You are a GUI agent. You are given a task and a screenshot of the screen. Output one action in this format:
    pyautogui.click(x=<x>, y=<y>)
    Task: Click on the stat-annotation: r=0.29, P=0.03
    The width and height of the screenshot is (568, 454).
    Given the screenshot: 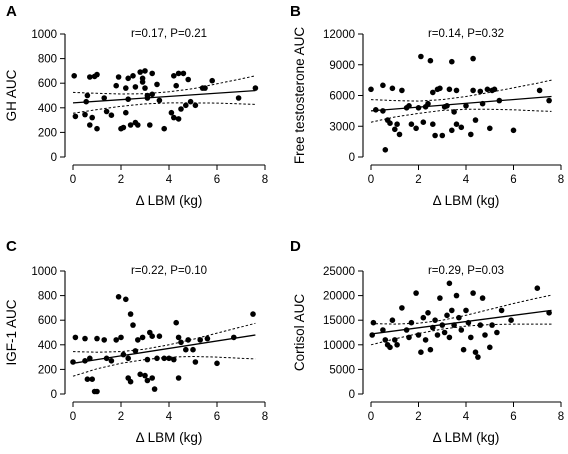 What is the action you would take?
    pyautogui.click(x=466, y=271)
    